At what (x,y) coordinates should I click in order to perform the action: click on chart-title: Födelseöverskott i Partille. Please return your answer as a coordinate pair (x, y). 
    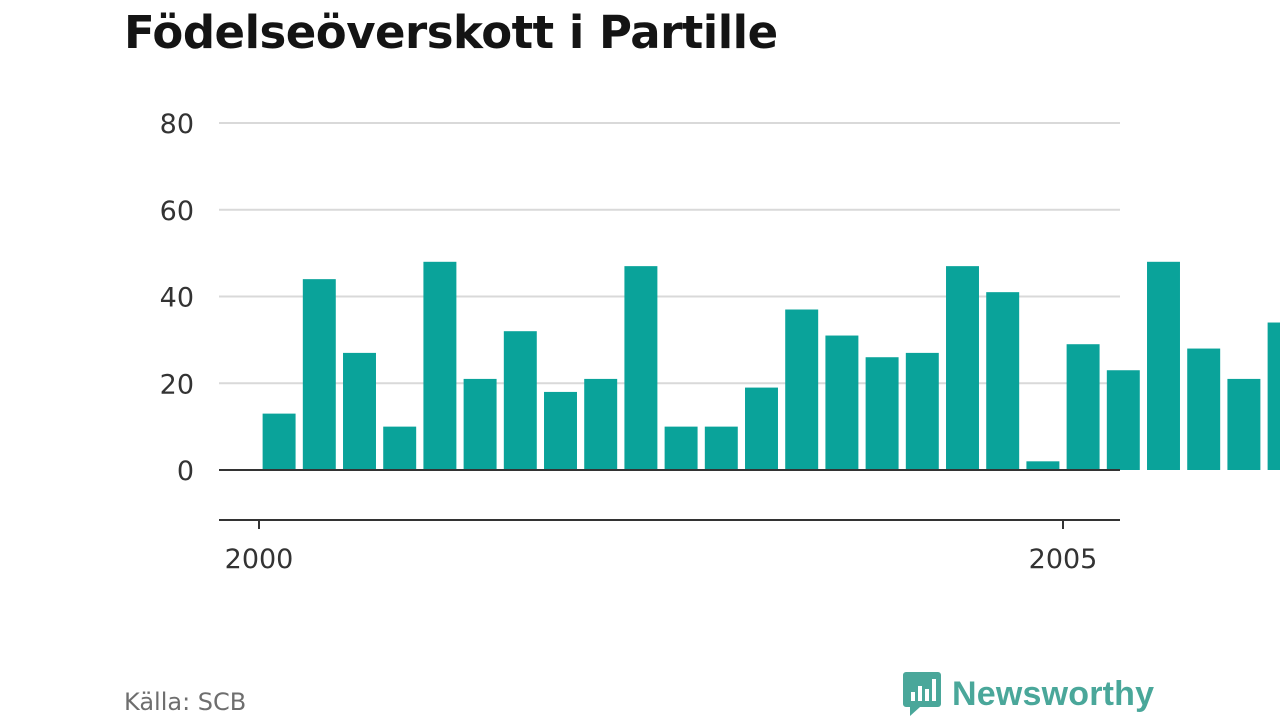
    Looking at the image, I should click on (451, 32).